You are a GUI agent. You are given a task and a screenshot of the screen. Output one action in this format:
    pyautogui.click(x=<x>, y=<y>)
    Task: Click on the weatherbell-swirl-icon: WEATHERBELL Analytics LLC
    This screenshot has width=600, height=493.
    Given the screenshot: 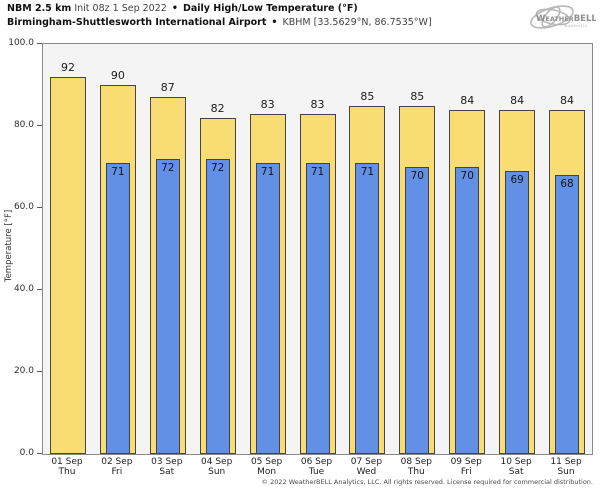 What is the action you would take?
    pyautogui.click(x=563, y=17)
    